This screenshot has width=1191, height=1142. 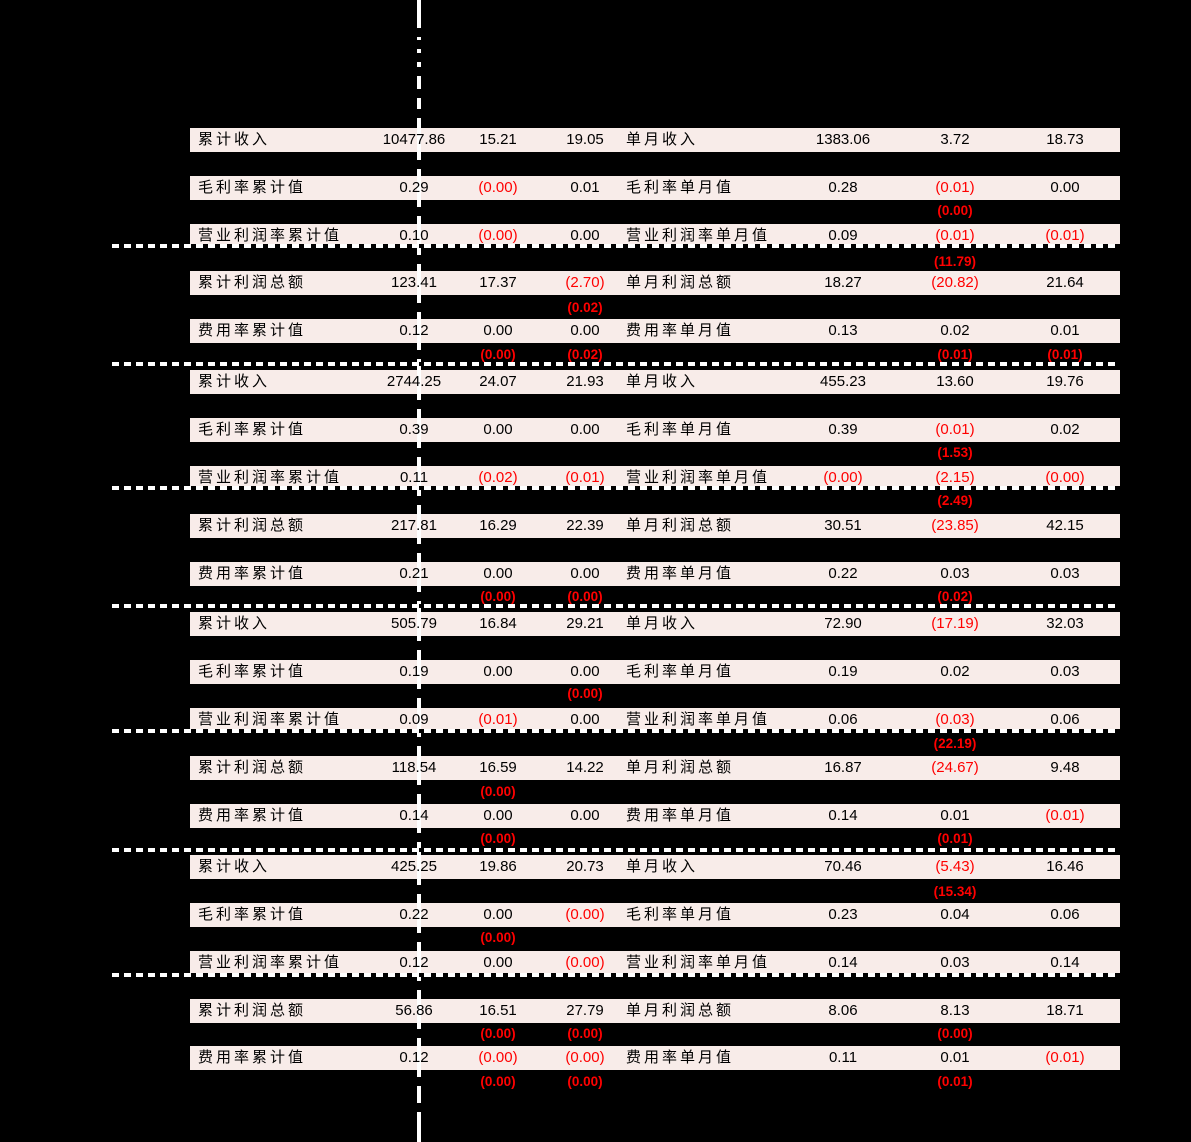 I want to click on metric-value: (2.70), so click(x=585, y=282).